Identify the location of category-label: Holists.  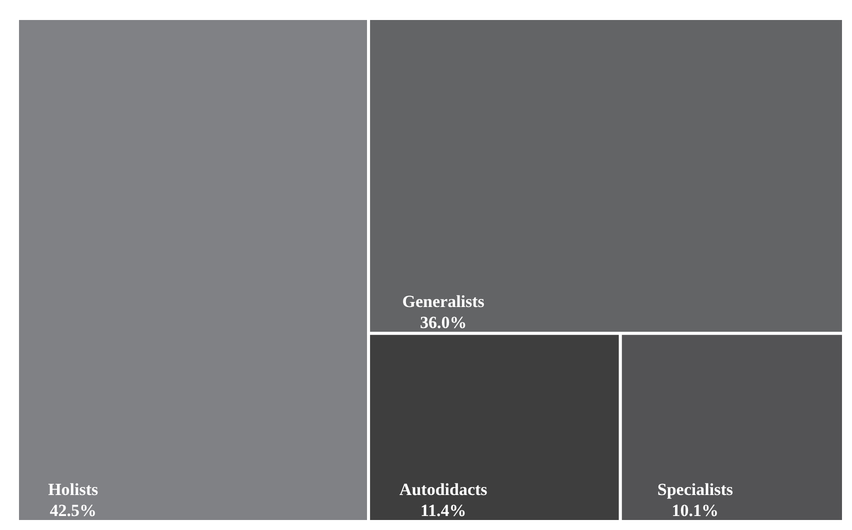
(73, 489).